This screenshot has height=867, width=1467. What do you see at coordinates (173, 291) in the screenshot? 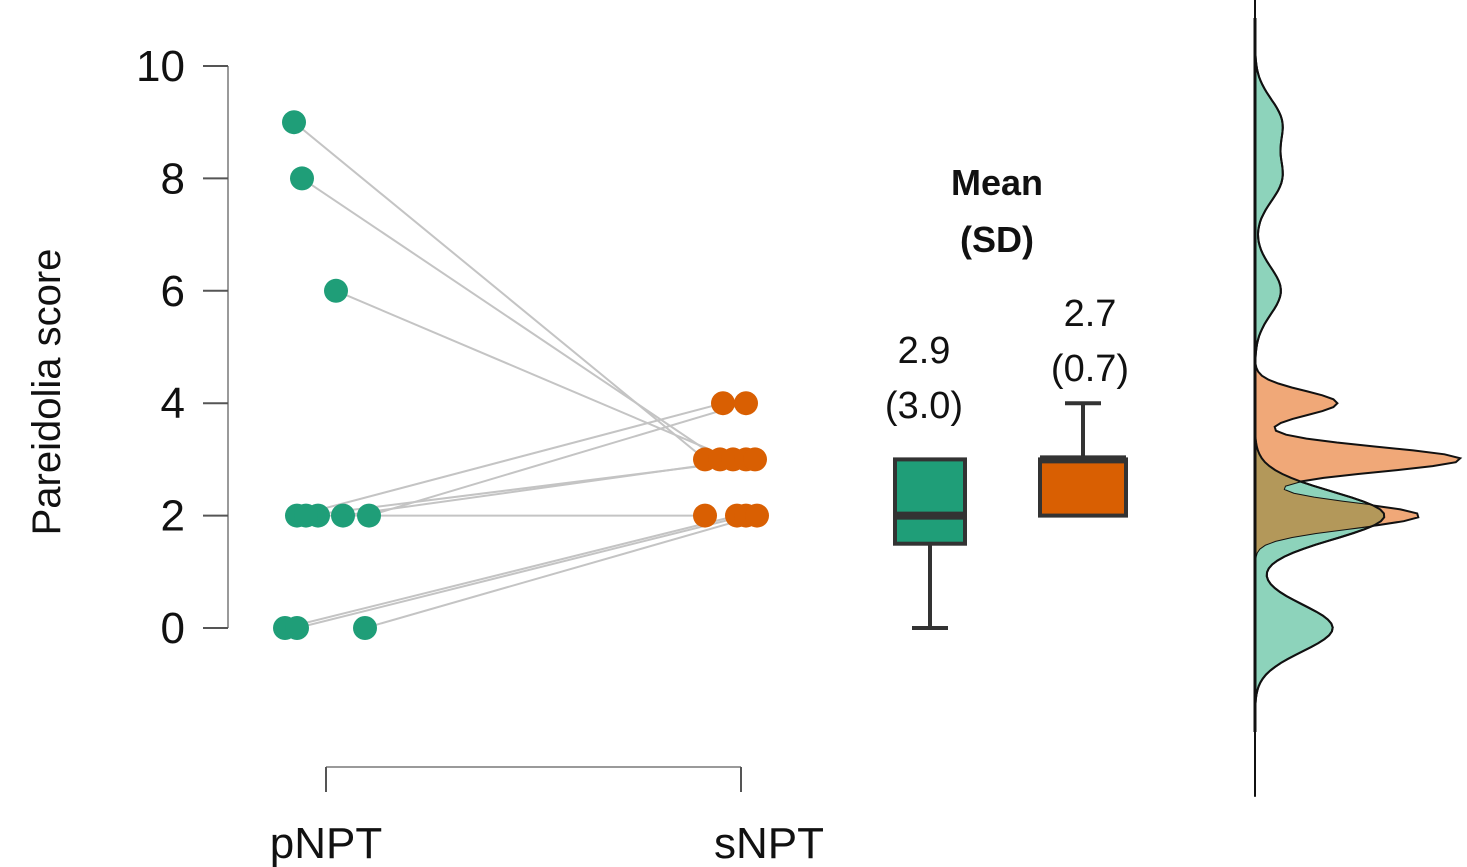
I see `y-tick-label: 6` at bounding box center [173, 291].